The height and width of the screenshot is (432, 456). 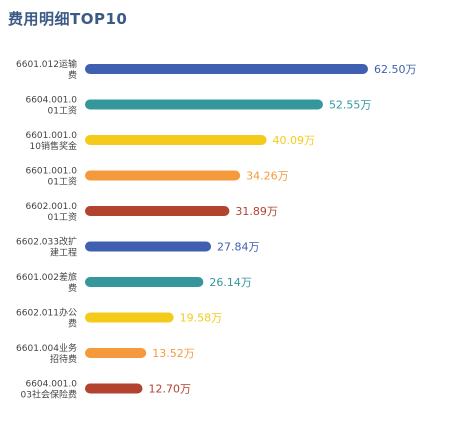 I want to click on category-label: 6601.002差旅费, so click(x=46, y=282).